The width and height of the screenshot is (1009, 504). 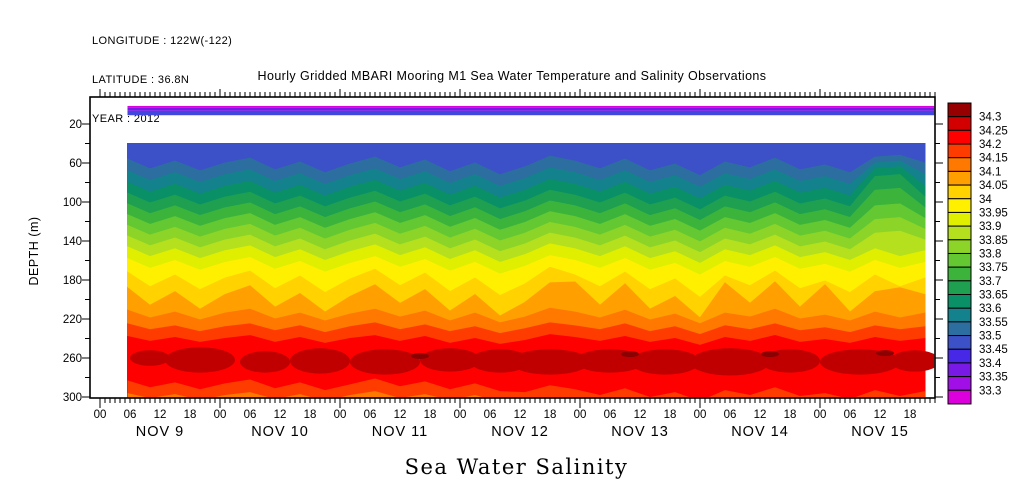 What do you see at coordinates (990, 227) in the screenshot?
I see `colorbar-label: 33.9` at bounding box center [990, 227].